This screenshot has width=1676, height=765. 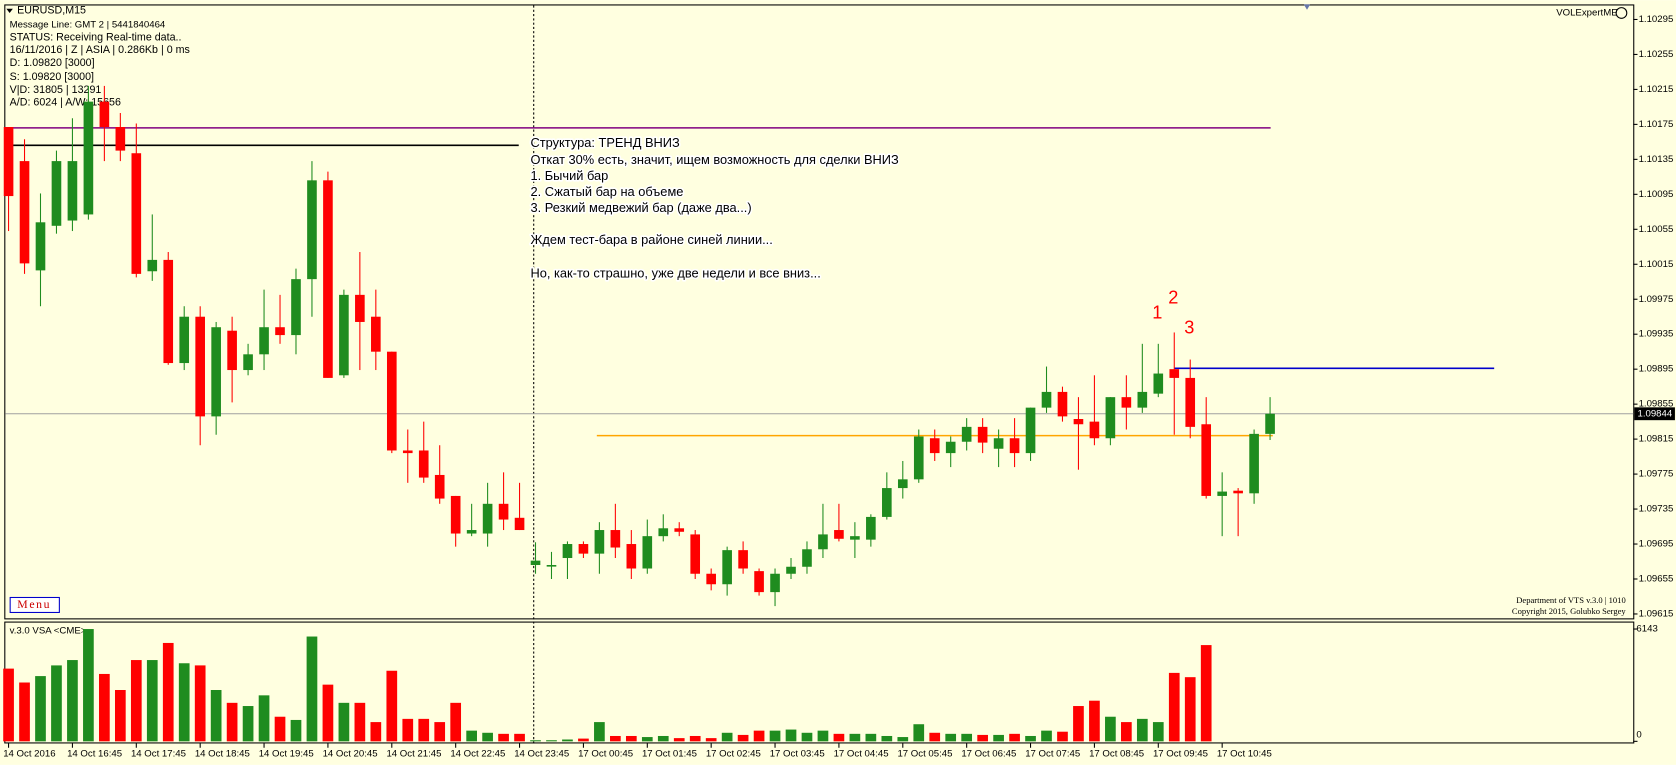 I want to click on y-tick-label: 1.09695, so click(x=1656, y=544).